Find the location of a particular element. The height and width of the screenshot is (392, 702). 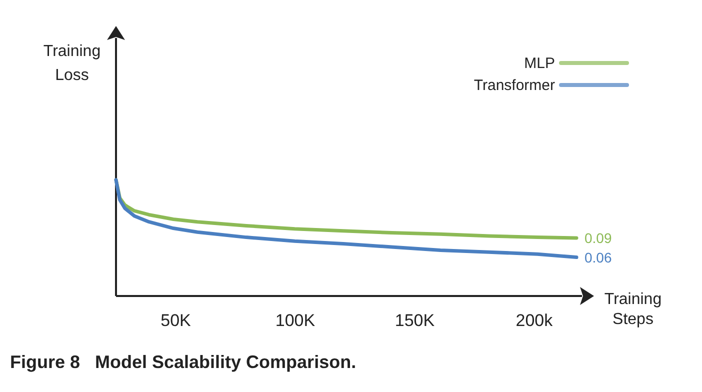

y-axis-title: Training Loss is located at coordinates (72, 63).